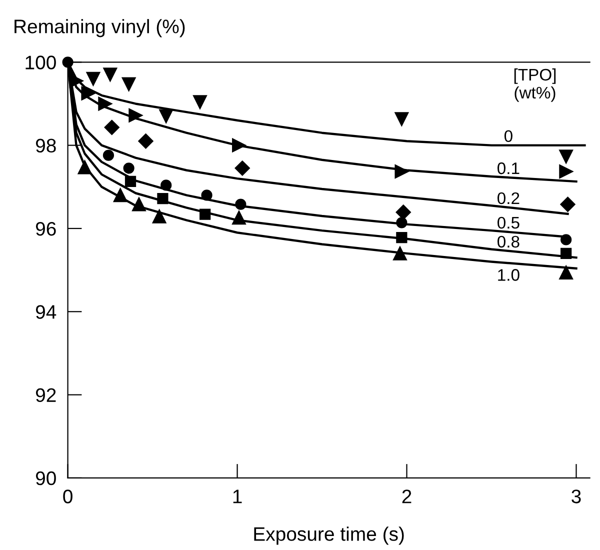 Image resolution: width=600 pixels, height=550 pixels. Describe the element at coordinates (509, 242) in the screenshot. I see `series-label: 0.8` at that location.